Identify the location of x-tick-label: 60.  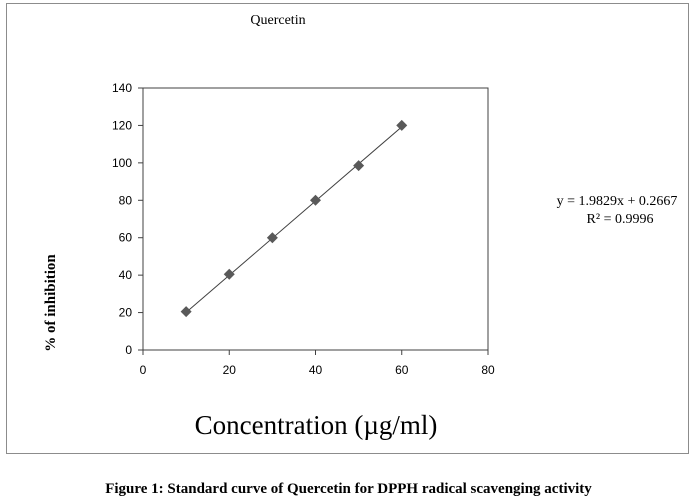
(402, 370).